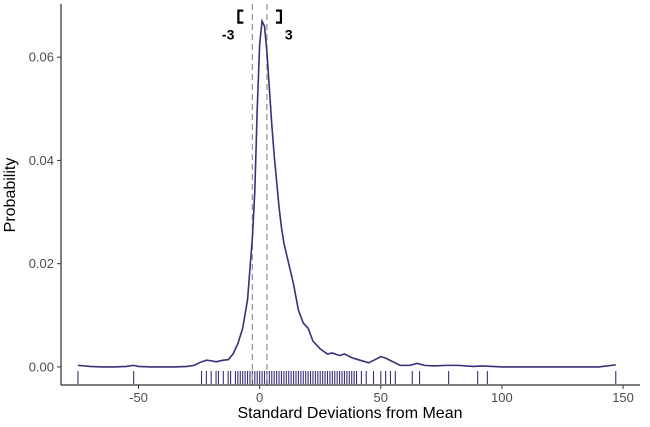 This screenshot has width=650, height=427. What do you see at coordinates (41, 57) in the screenshot?
I see `y-tick-label: 0.06` at bounding box center [41, 57].